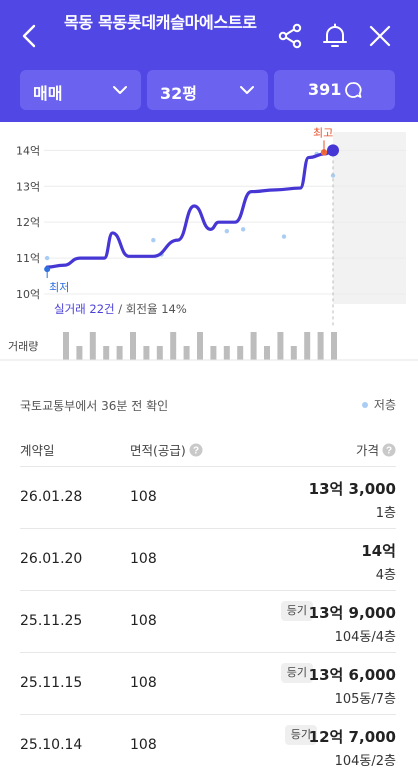 Image resolution: width=418 pixels, height=782 pixels. What do you see at coordinates (364, 405) in the screenshot?
I see `legend-dot` at bounding box center [364, 405].